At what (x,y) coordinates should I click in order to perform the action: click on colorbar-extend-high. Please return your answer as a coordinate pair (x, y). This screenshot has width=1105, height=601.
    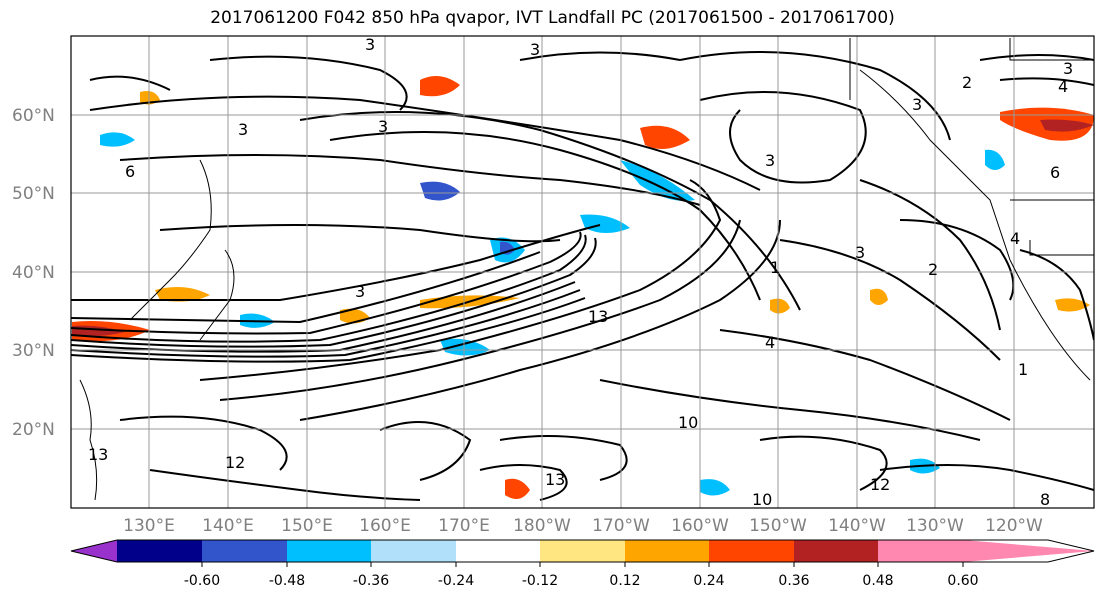
    Looking at the image, I should click on (1028, 551).